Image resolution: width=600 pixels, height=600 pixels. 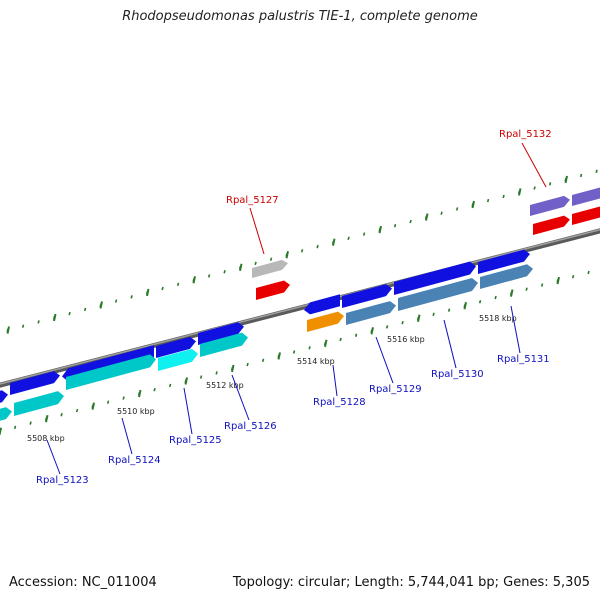 I want to click on gene-arrow-s2, so click(x=438, y=294).